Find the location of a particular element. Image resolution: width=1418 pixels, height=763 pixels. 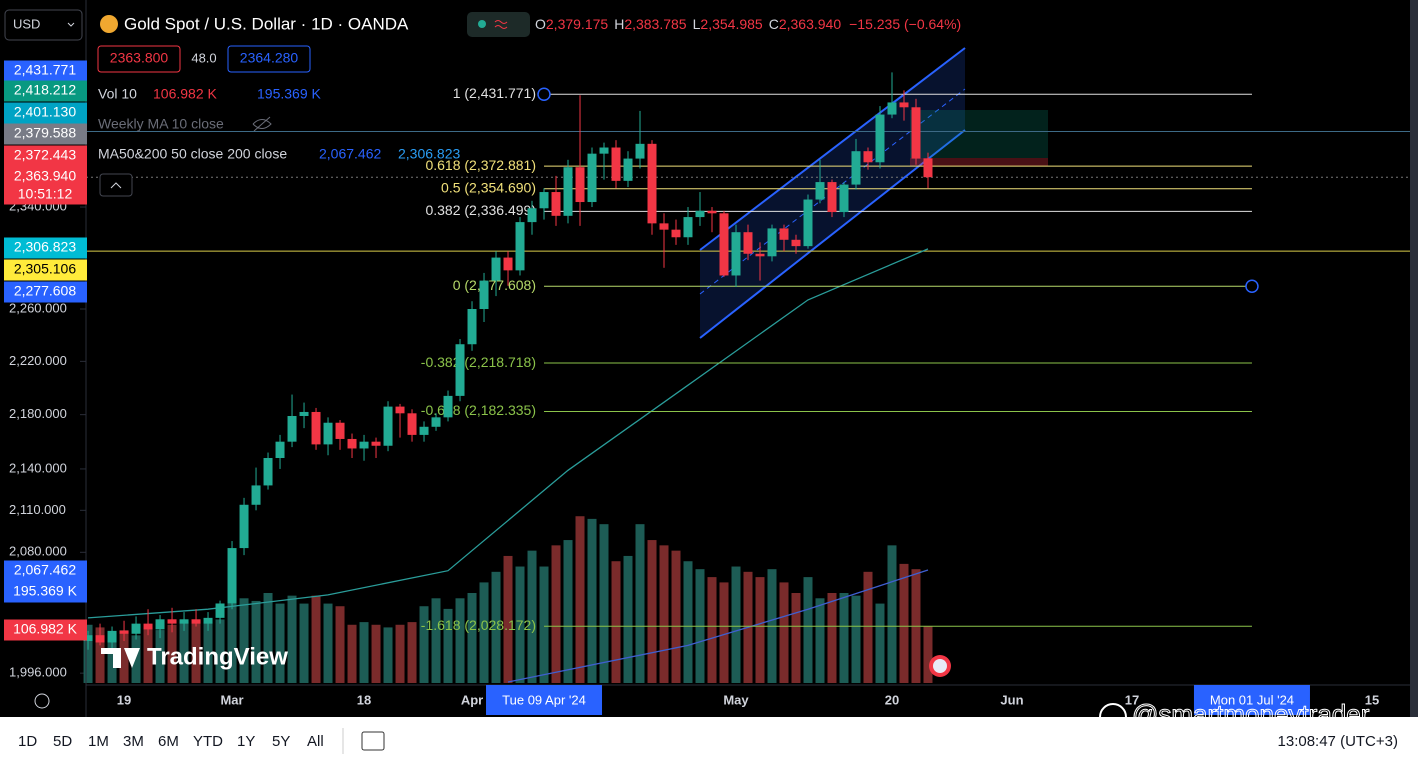

calendar-icon is located at coordinates (373, 741).